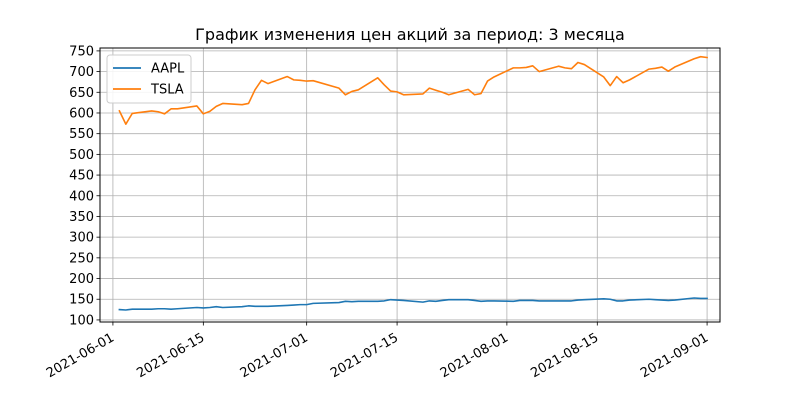 The width and height of the screenshot is (800, 400). Describe the element at coordinates (81, 300) in the screenshot. I see `y-tick-label: 150` at that location.